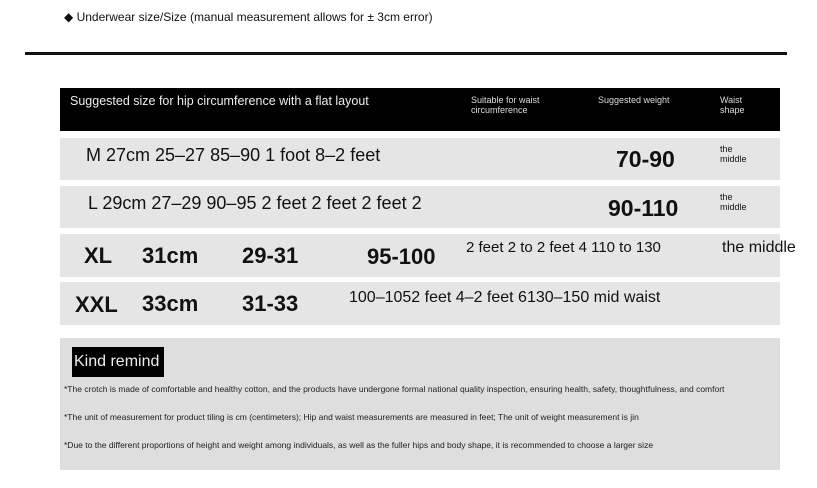 The width and height of the screenshot is (817, 488). What do you see at coordinates (270, 255) in the screenshot?
I see `row-waist: 29-31` at bounding box center [270, 255].